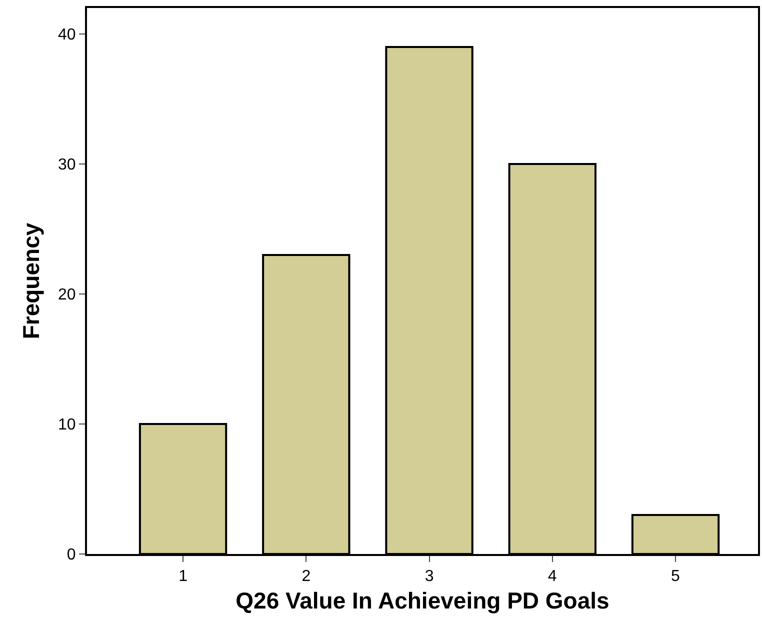 The image size is (762, 636). What do you see at coordinates (67, 35) in the screenshot?
I see `y-tick-label: 40` at bounding box center [67, 35].